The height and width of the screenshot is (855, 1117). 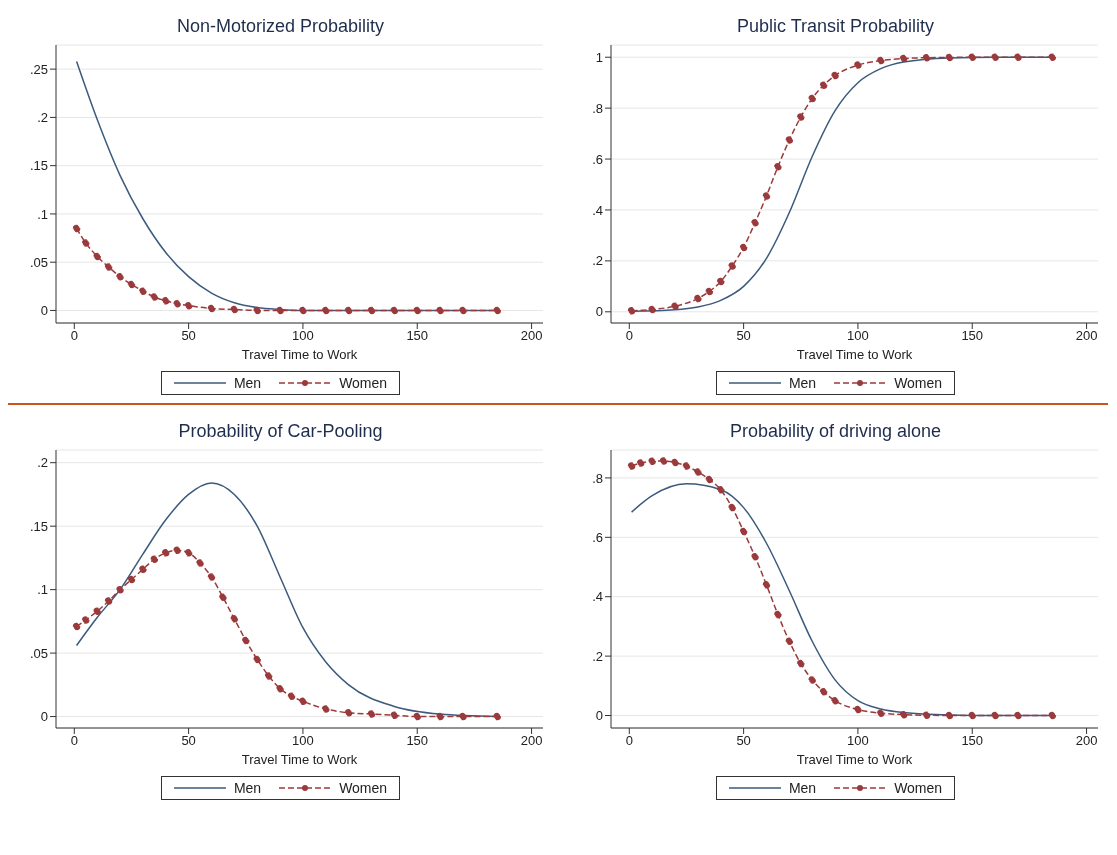 I want to click on chart-title: Non-Motorized Probability, so click(x=280, y=26).